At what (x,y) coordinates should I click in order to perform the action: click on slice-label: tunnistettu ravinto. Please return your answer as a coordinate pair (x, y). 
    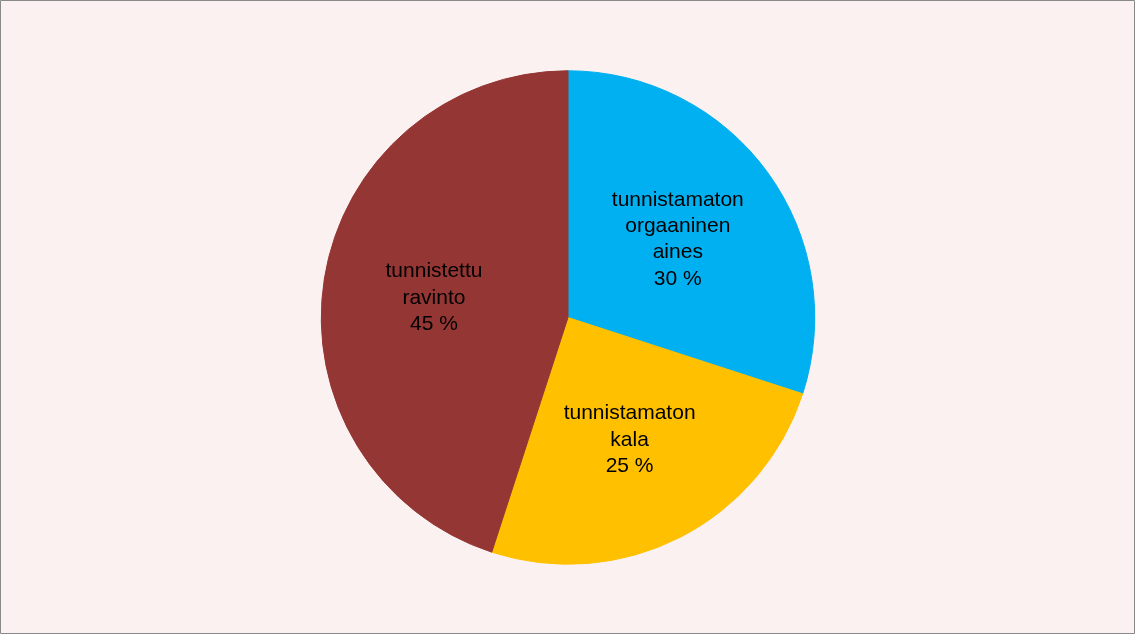
    Looking at the image, I should click on (434, 283).